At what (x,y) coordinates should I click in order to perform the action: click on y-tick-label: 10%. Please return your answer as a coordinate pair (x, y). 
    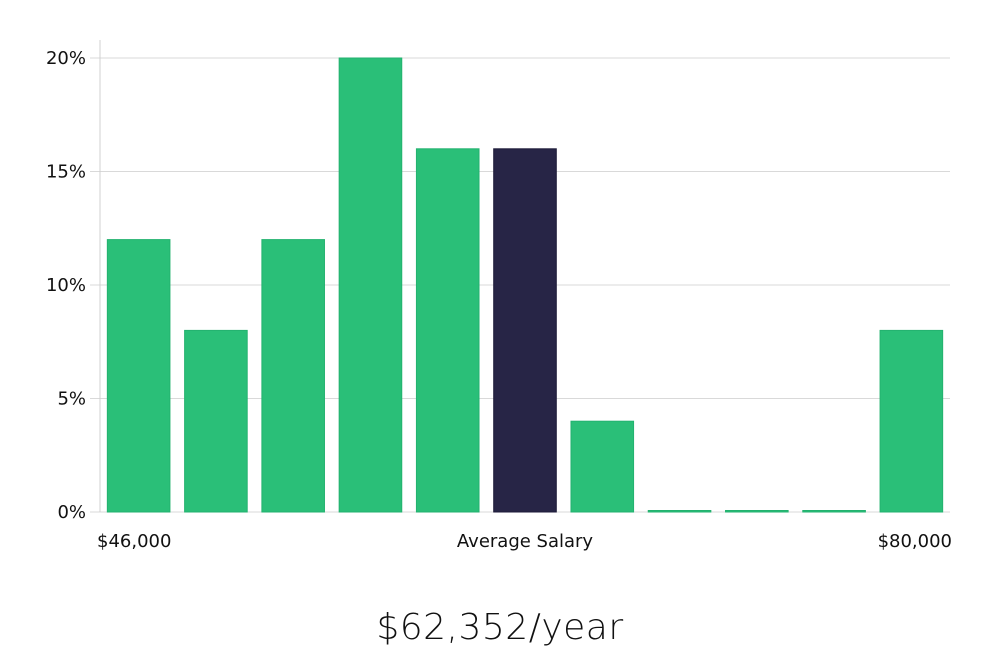
    Looking at the image, I should click on (66, 285).